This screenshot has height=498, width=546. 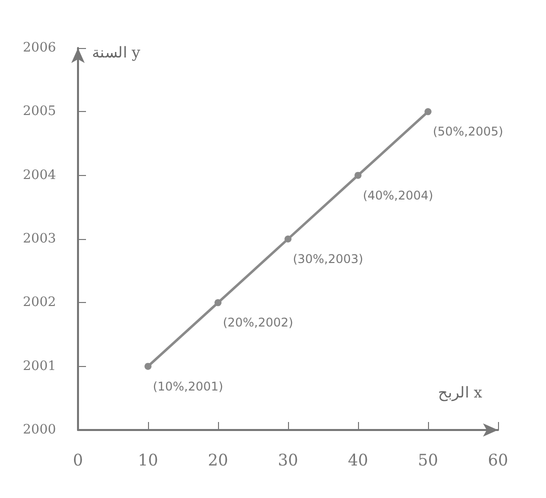 What do you see at coordinates (358, 460) in the screenshot?
I see `x-tick-label: 40` at bounding box center [358, 460].